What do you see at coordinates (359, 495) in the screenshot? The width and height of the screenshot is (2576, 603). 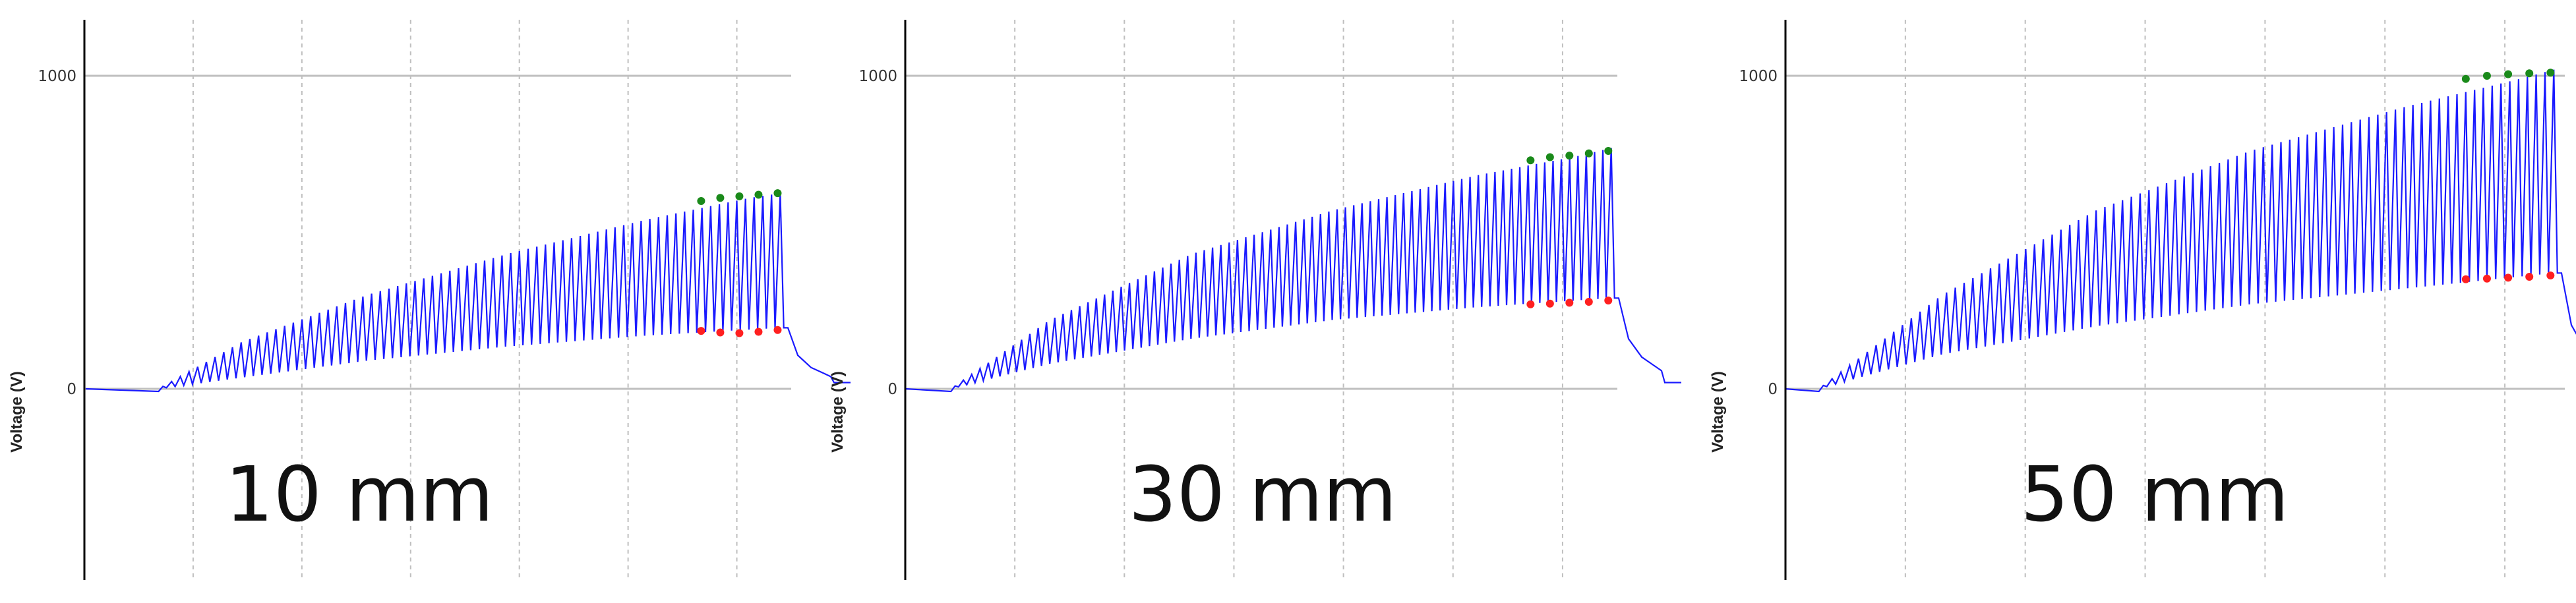 I see `panel-caption: 10 mm` at bounding box center [359, 495].